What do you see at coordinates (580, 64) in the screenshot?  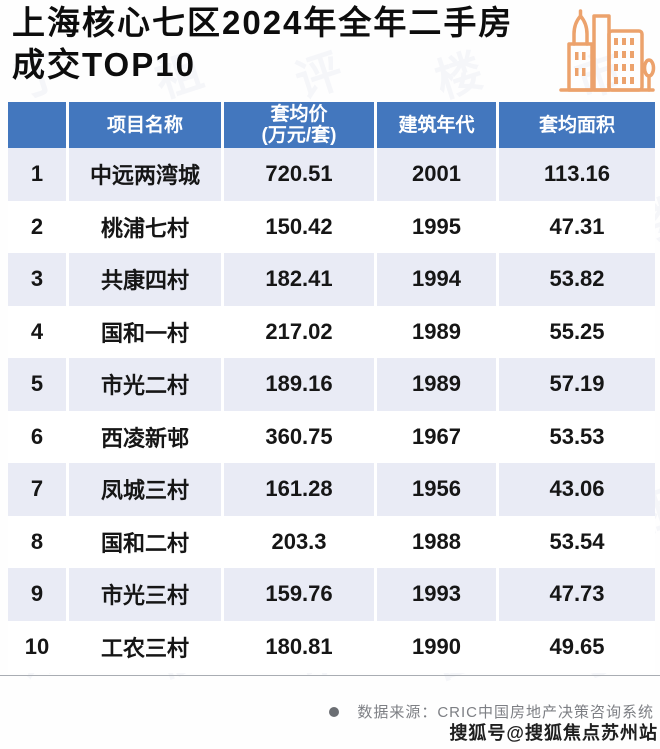 I see `tower-windows` at bounding box center [580, 64].